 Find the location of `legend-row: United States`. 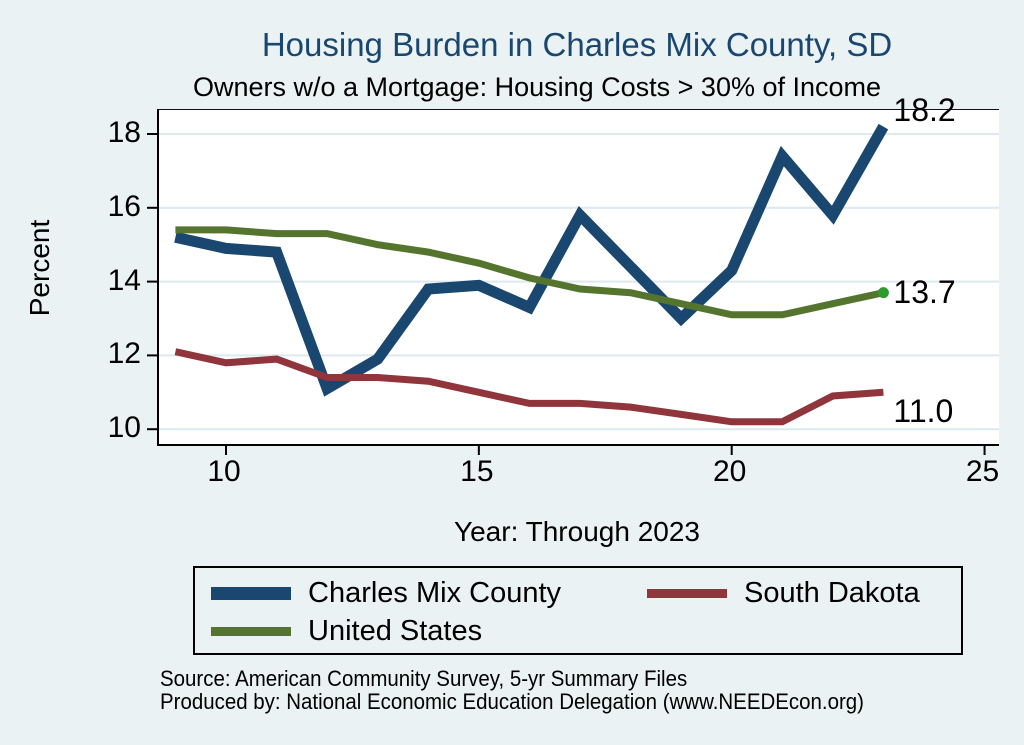

legend-row: United States is located at coordinates (586, 631).